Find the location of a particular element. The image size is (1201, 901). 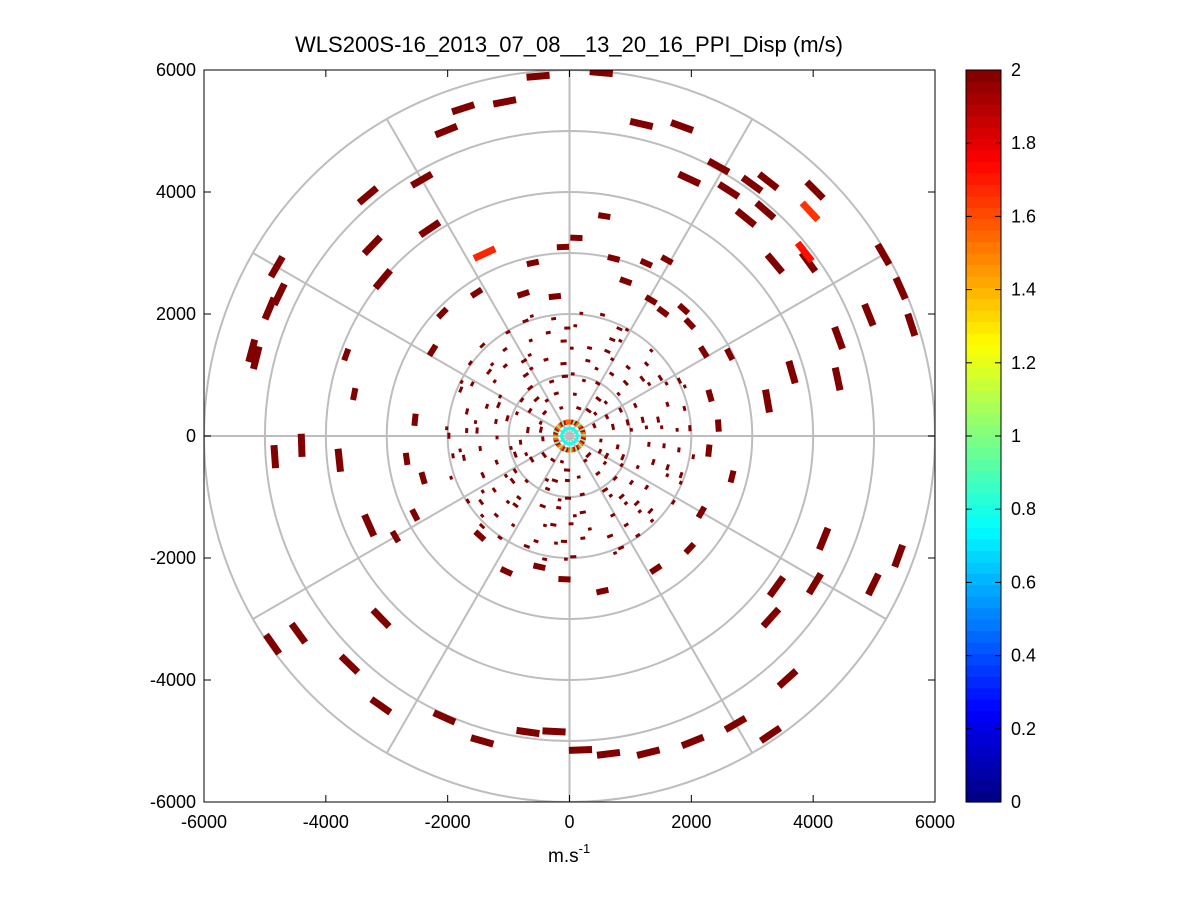

polar-grid-spoke is located at coordinates (478, 594).